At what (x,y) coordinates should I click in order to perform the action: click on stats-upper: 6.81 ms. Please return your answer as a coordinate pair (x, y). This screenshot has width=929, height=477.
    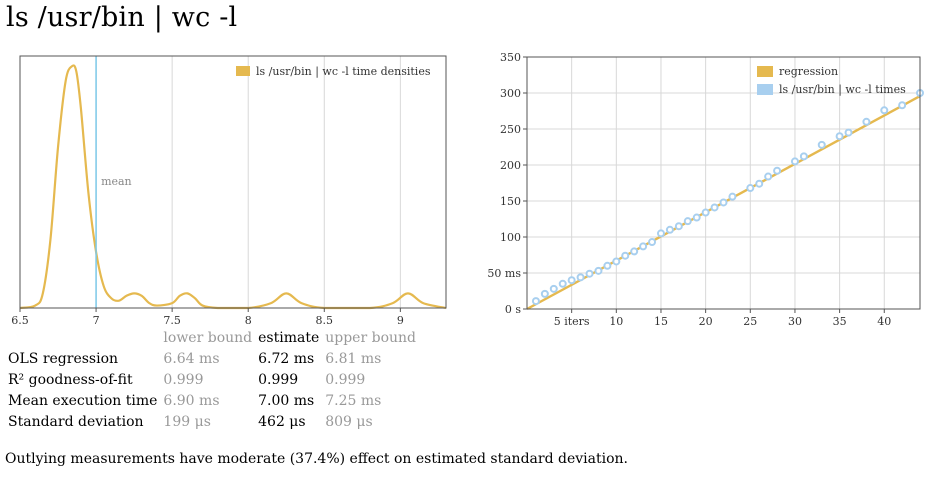
    Looking at the image, I should click on (353, 359).